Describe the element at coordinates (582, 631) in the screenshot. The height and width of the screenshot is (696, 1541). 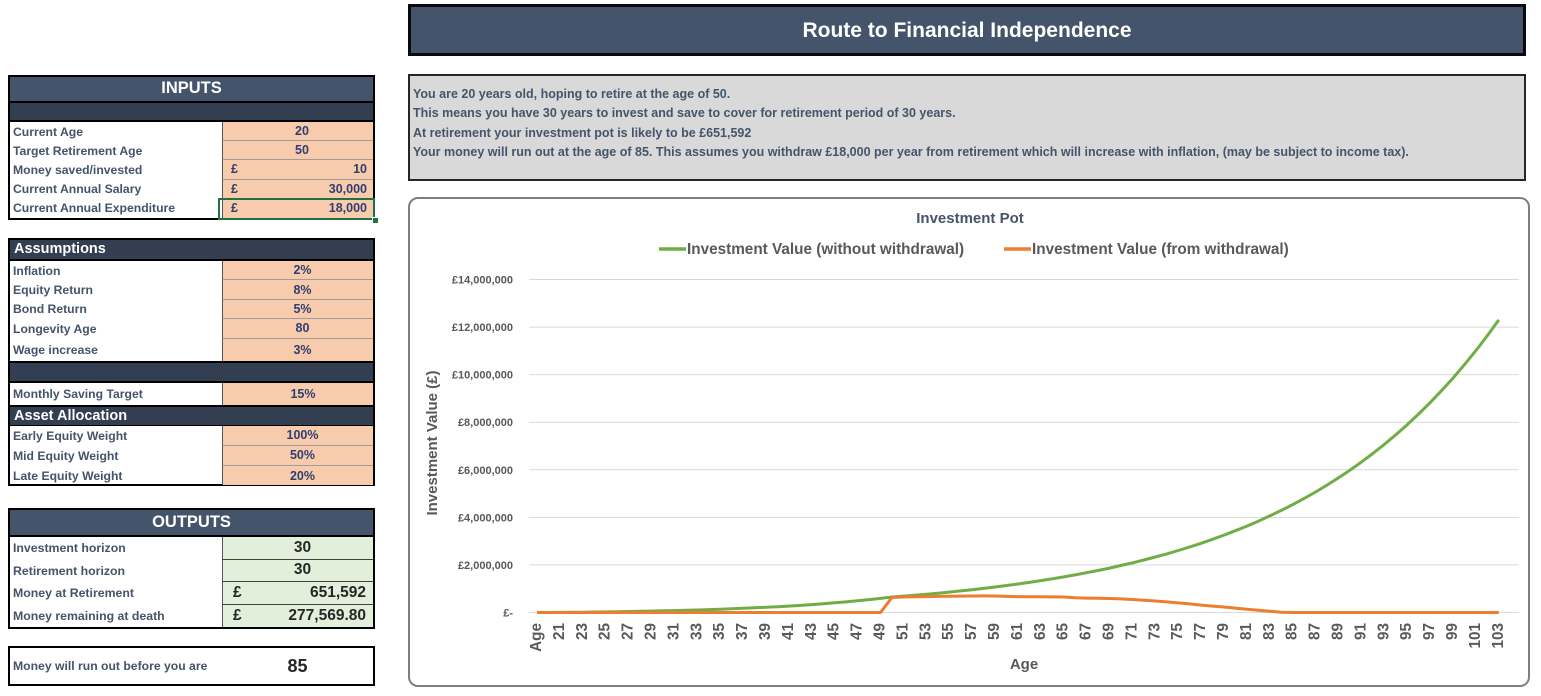
I see `svg-text: 23` at that location.